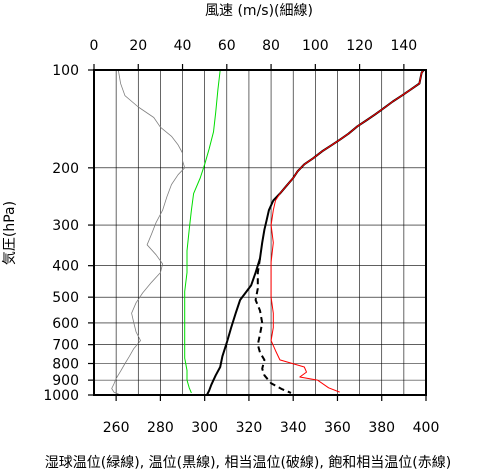  Describe the element at coordinates (65, 226) in the screenshot. I see `y-tick-label: 300` at that location.